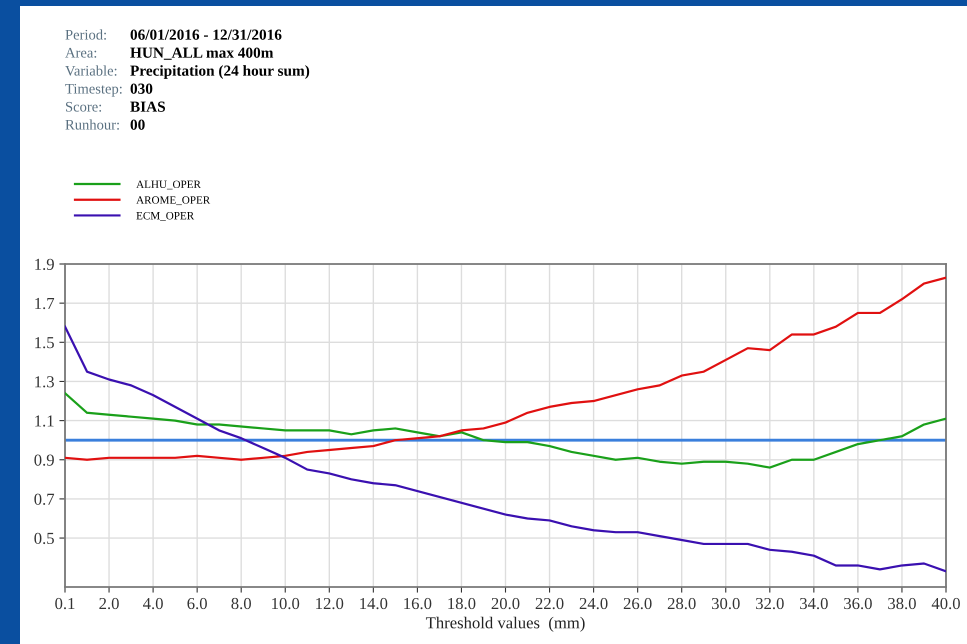 This screenshot has width=967, height=644. Describe the element at coordinates (44, 460) in the screenshot. I see `y-tick-label: 0.9` at that location.